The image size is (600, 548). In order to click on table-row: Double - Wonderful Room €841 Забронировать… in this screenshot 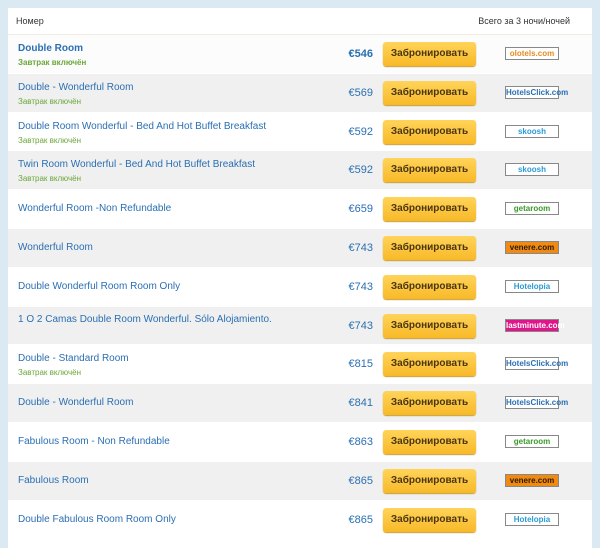, I will do `click(300, 403)`.